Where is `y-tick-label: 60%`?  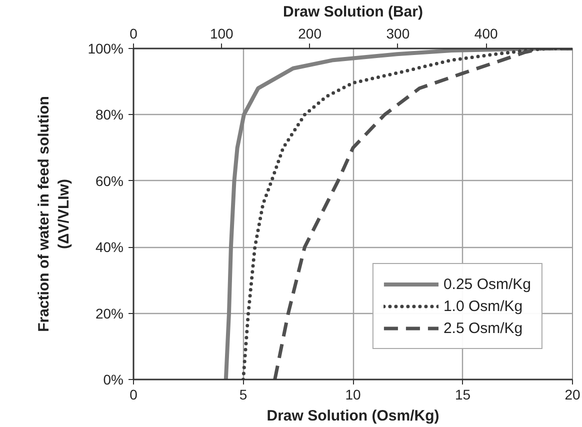 y-tick-label: 60% is located at coordinates (109, 180).